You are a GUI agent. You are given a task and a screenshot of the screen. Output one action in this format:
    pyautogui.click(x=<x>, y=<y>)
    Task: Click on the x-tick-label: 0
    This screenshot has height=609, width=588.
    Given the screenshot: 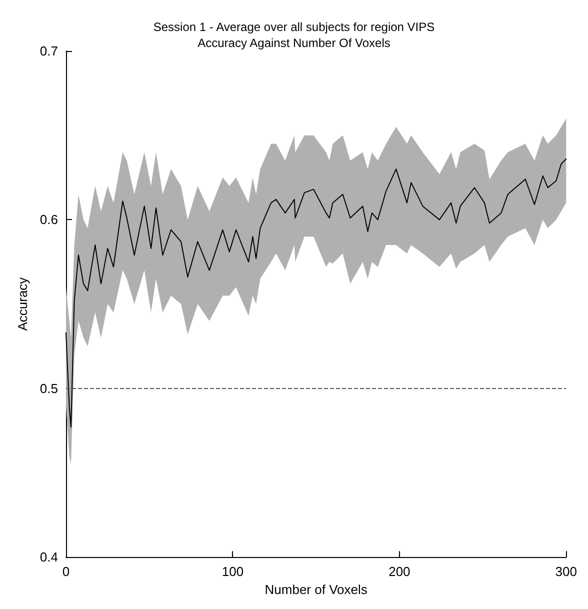 What is the action you would take?
    pyautogui.click(x=66, y=572)
    